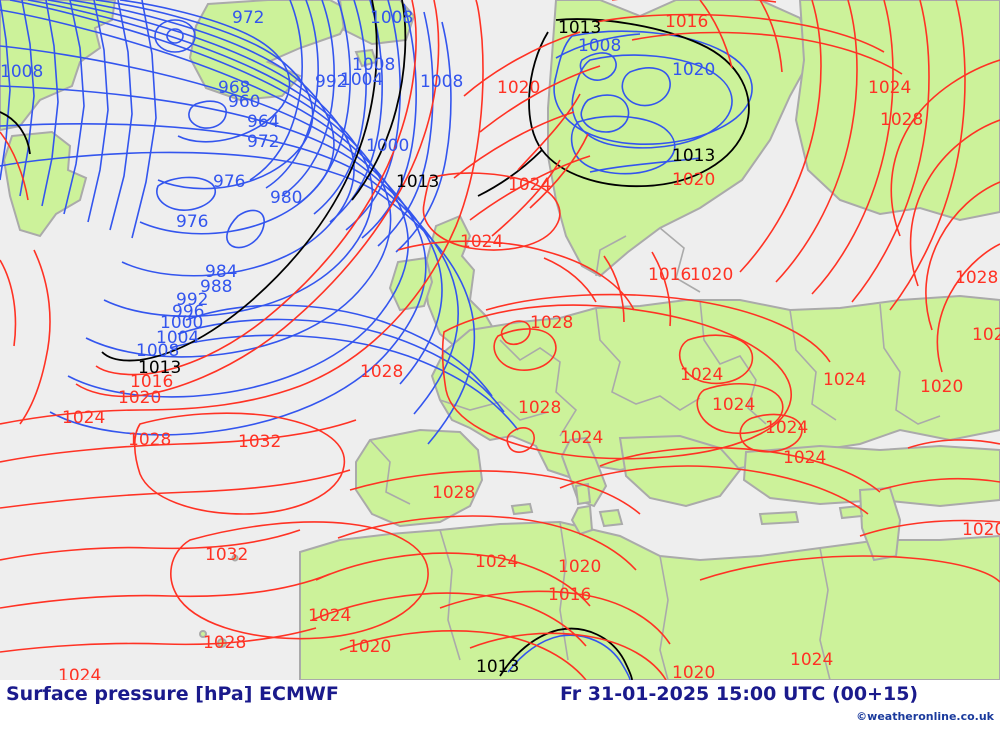 This screenshot has width=1000, height=733. What do you see at coordinates (582, 520) in the screenshot?
I see `landmass-sardinia` at bounding box center [582, 520].